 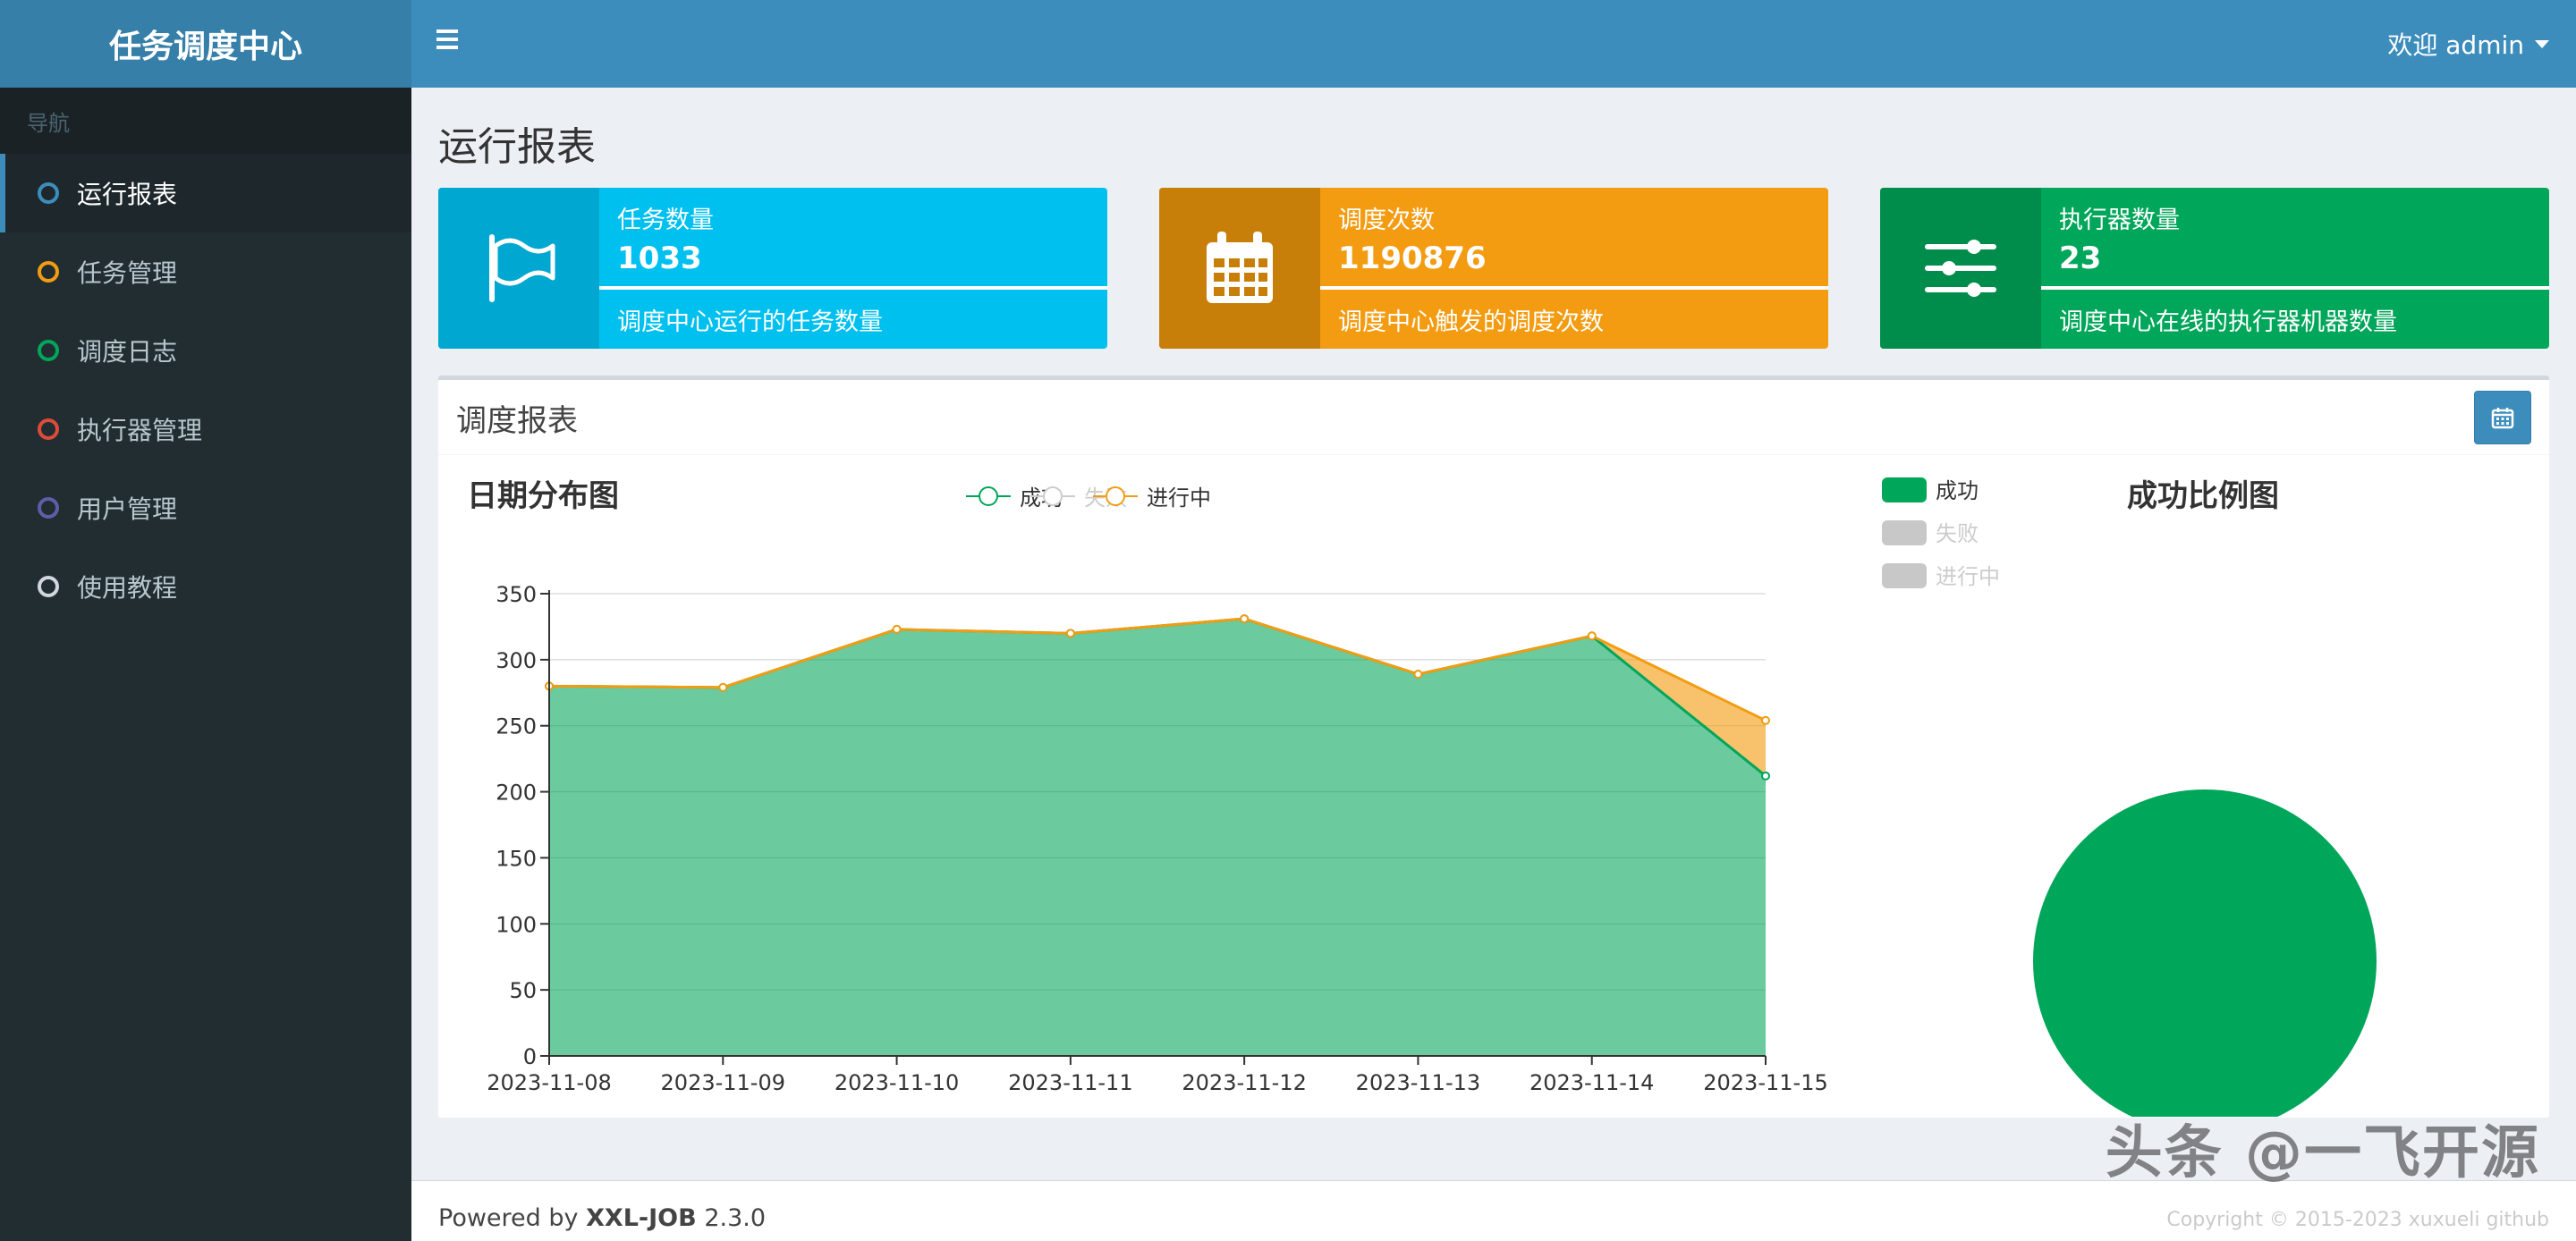 I want to click on footer-text: Powered by XXL-JOB 2.3.0, so click(x=602, y=1218).